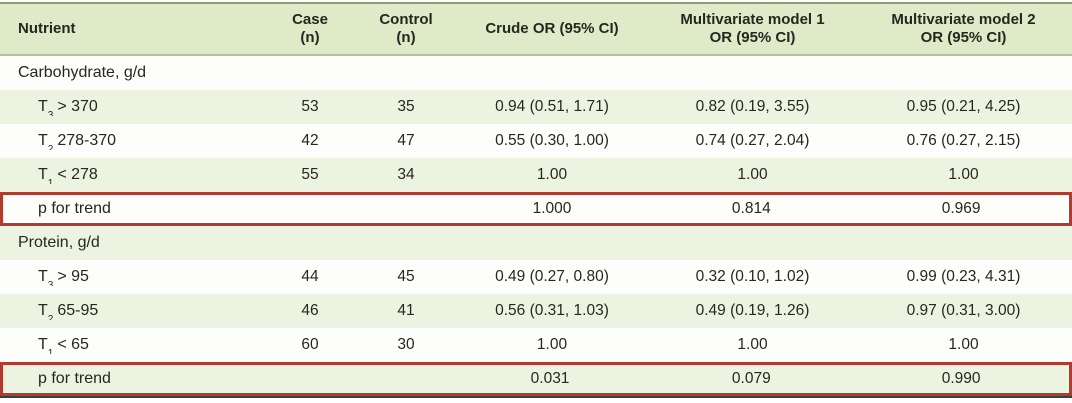 Image resolution: width=1072 pixels, height=403 pixels. Describe the element at coordinates (78, 310) in the screenshot. I see `tertile-range: 65-95` at that location.